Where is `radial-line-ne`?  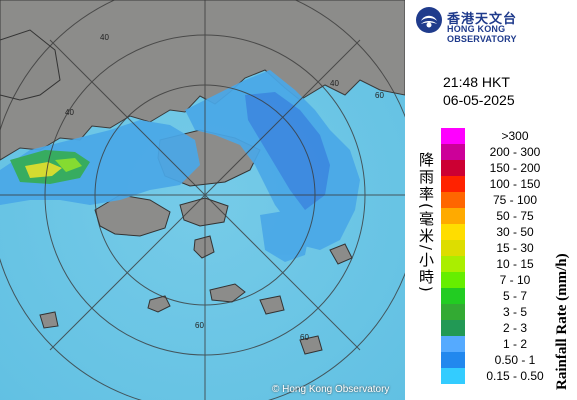
radial-line-ne is located at coordinates (282, 117).